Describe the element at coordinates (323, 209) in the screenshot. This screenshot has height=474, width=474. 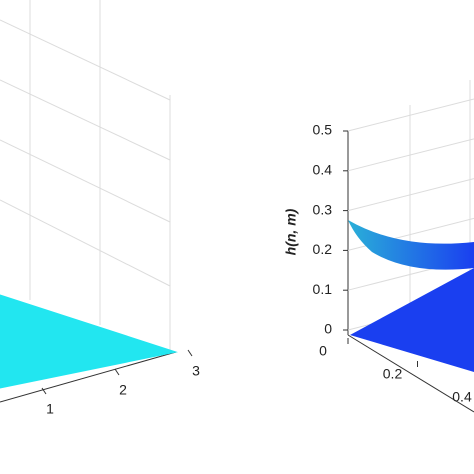
I see `z-tick-label: 0.3` at that location.